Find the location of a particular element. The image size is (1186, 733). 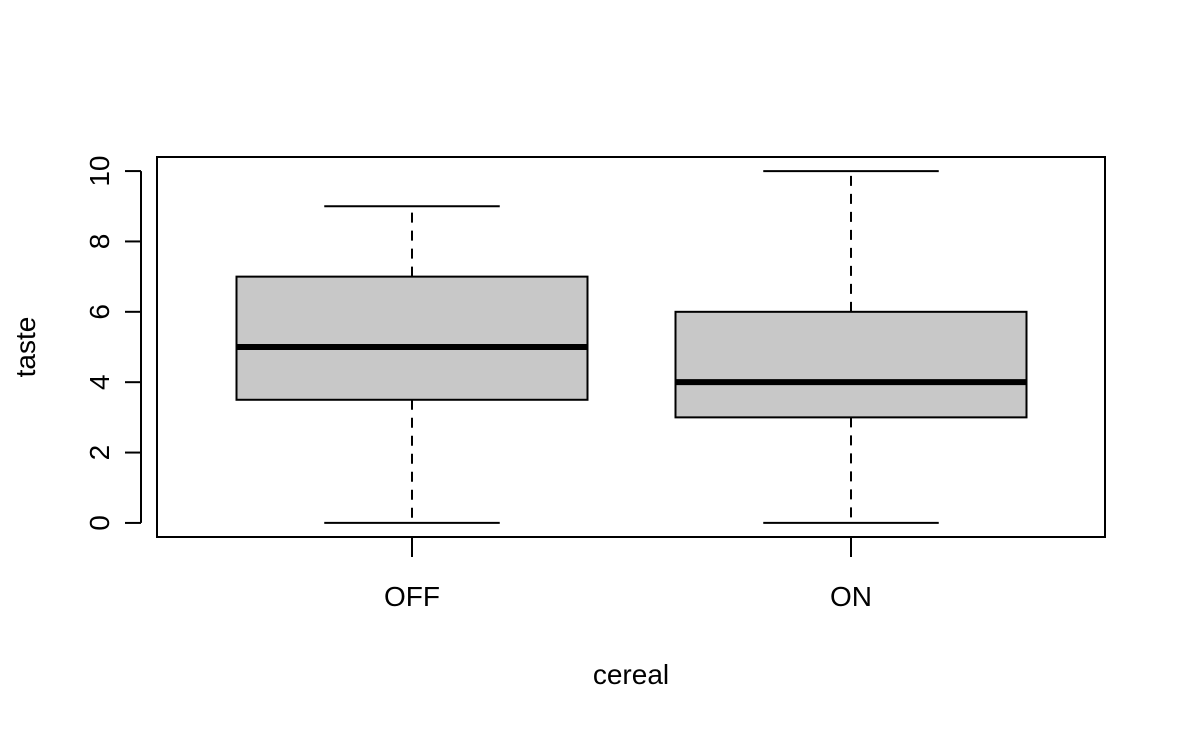

y-axis-title: taste is located at coordinates (25, 347).